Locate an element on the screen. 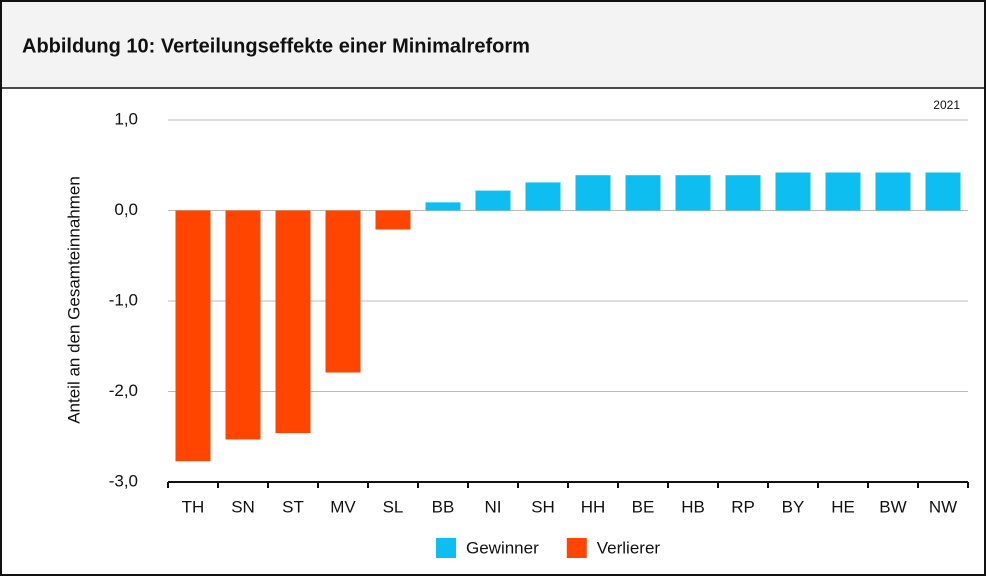 The image size is (986, 576). x-tick-label: BE is located at coordinates (643, 506).